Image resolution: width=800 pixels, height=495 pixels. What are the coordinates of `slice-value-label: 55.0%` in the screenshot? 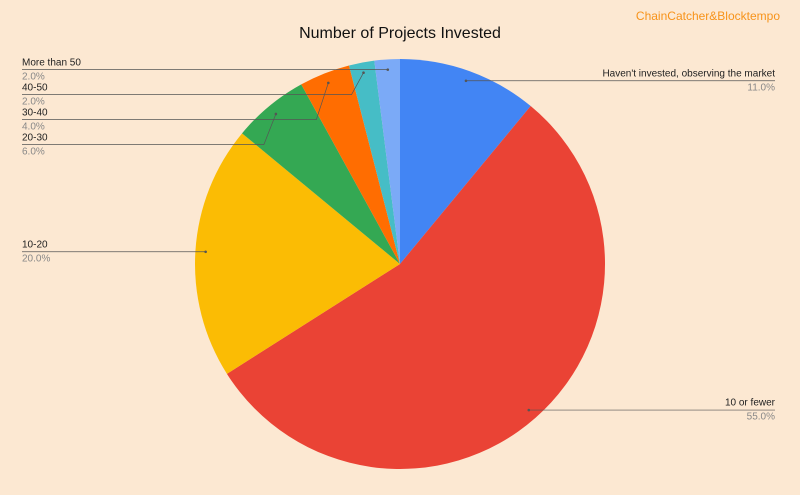 It's located at (761, 417).